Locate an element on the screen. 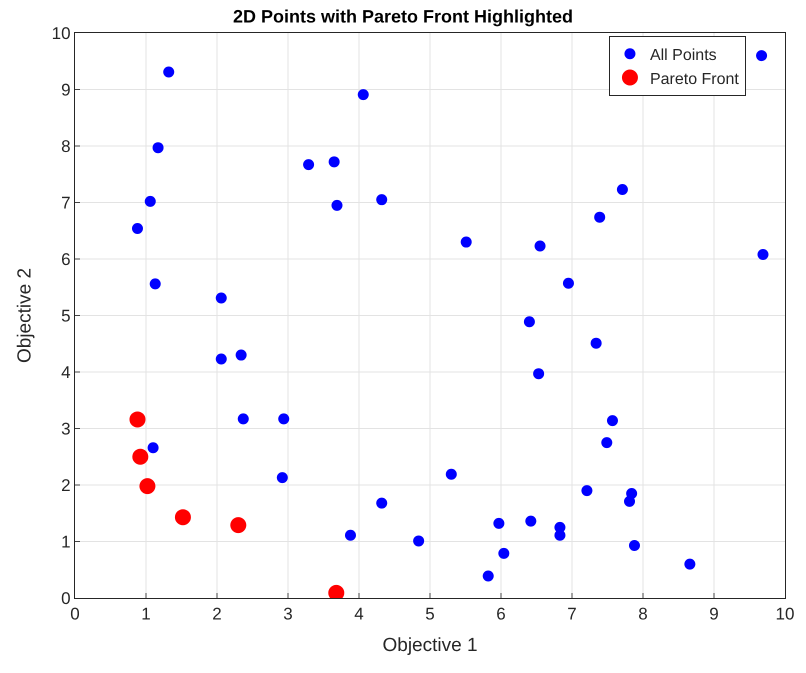 The width and height of the screenshot is (806, 673). y-tick-label: 1 is located at coordinates (66, 542).